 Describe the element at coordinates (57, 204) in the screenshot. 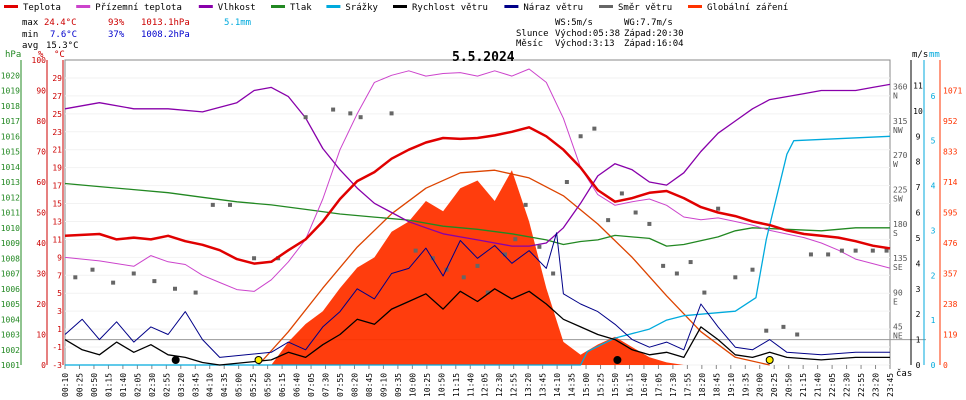

I see `temperature-tick: 15` at that location.